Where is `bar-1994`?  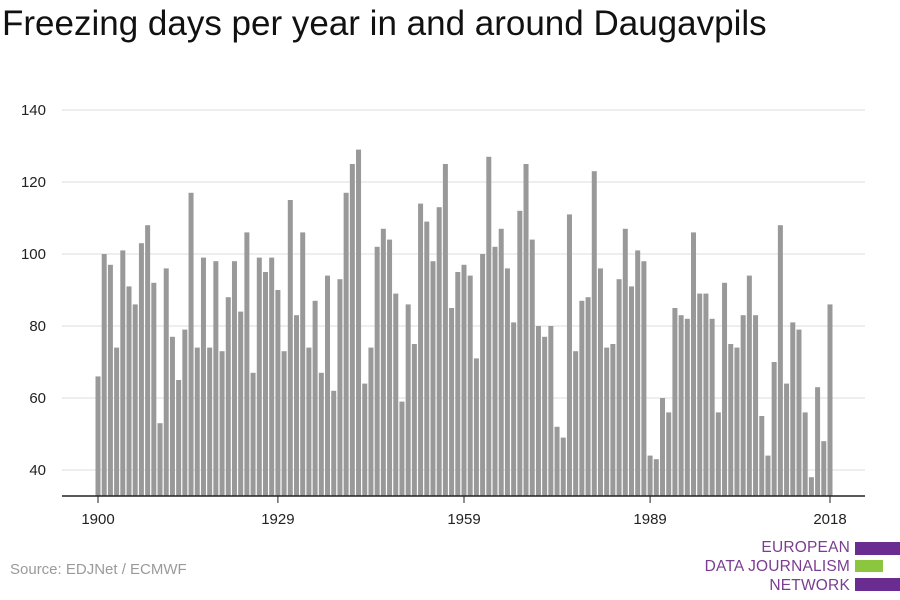 bar-1994 is located at coordinates (681, 405).